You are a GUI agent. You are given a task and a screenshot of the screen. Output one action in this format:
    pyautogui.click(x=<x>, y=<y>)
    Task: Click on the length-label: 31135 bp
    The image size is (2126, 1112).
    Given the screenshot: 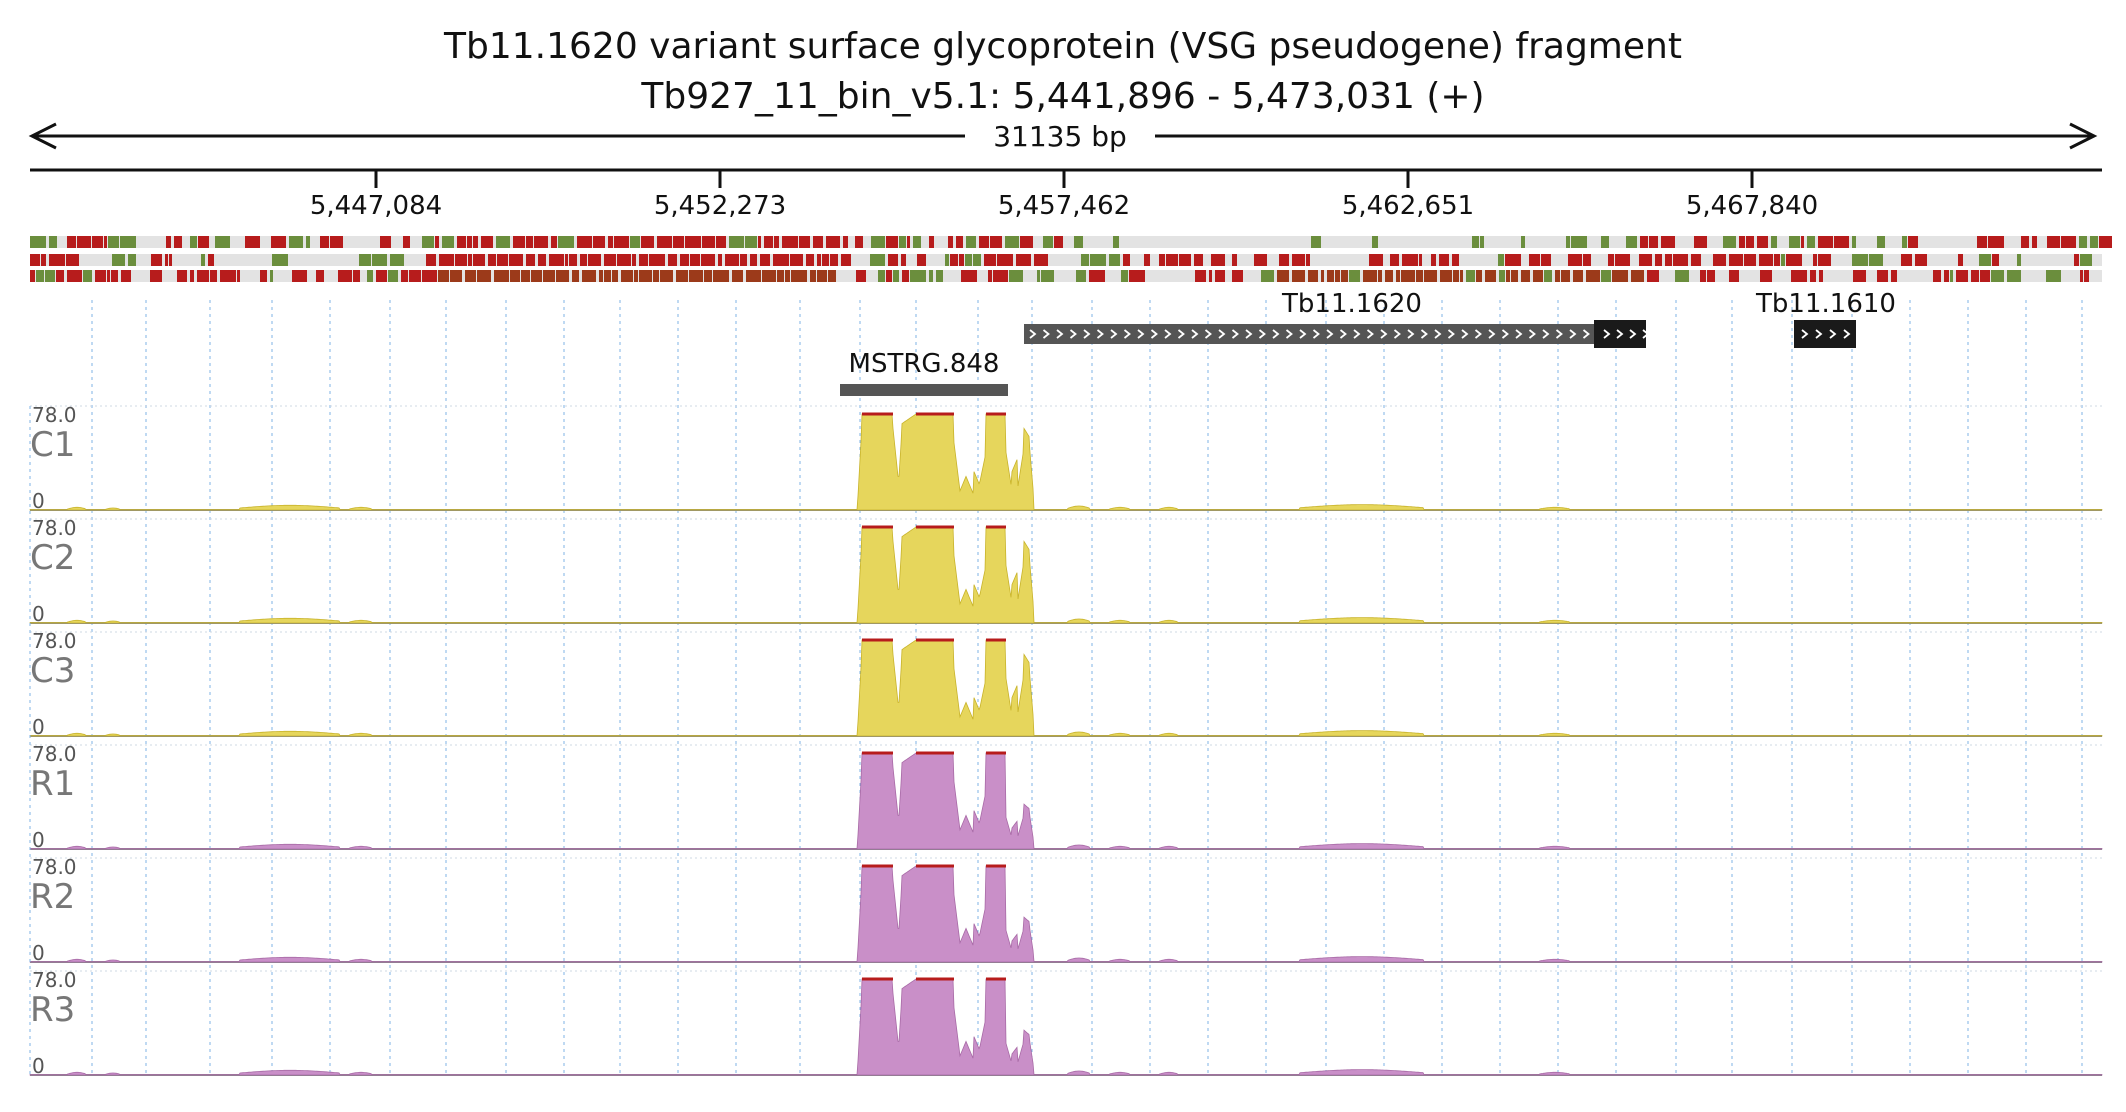 What is the action you would take?
    pyautogui.click(x=1060, y=136)
    